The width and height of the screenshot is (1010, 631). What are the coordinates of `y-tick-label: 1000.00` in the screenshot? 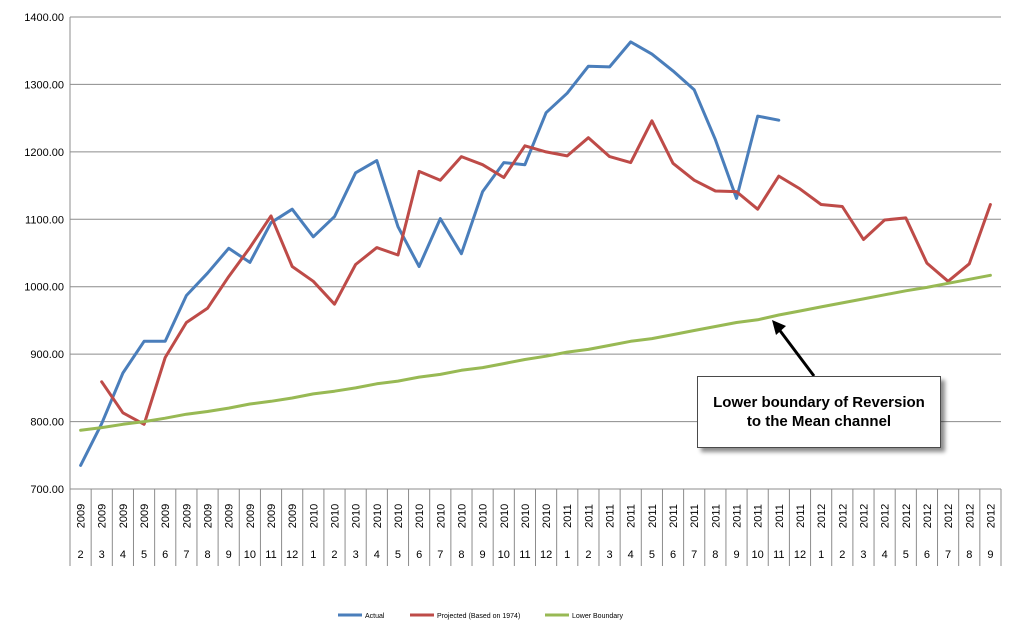 It's located at (44, 288).